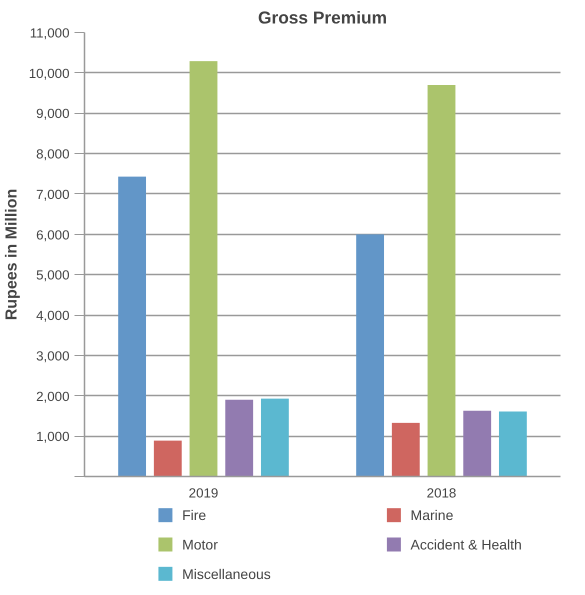  I want to click on y-tick-label: 1,000, so click(53, 436).